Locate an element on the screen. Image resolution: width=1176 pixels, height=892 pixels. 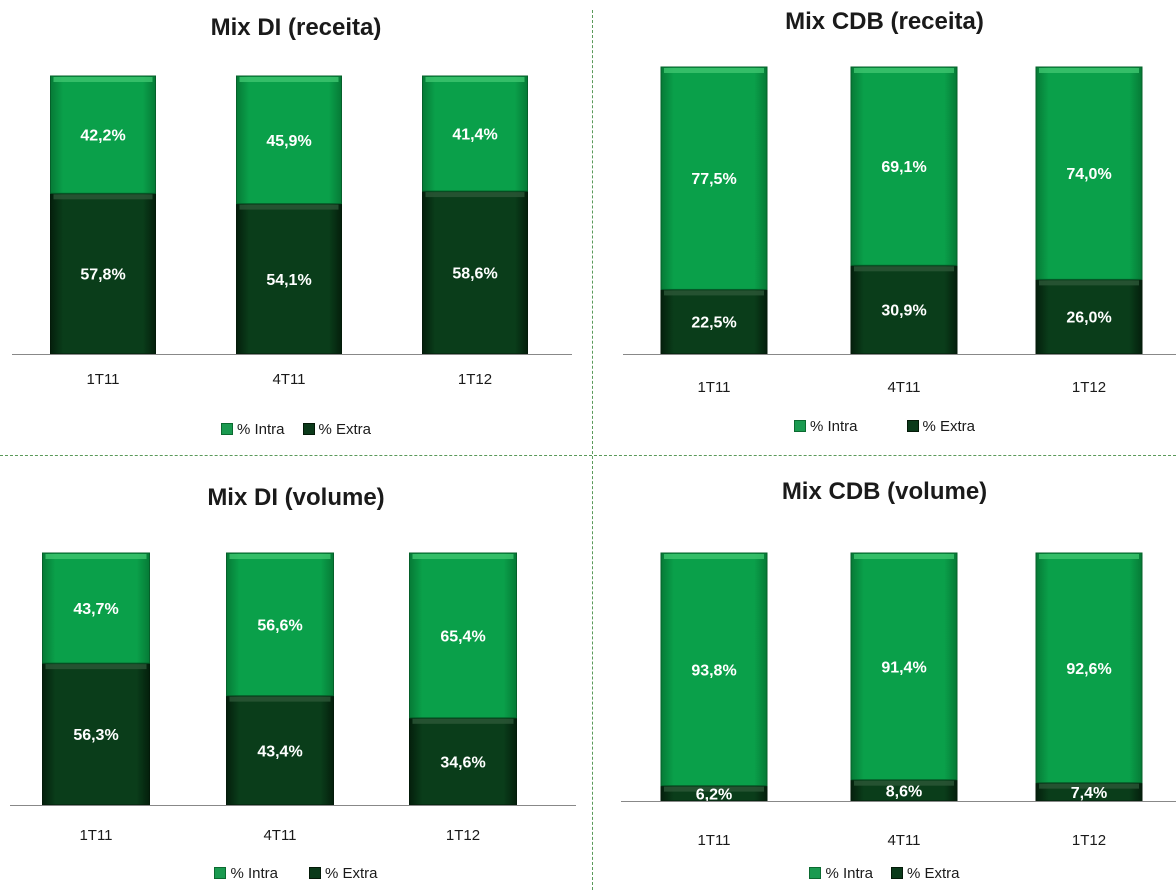
horizontal-divider is located at coordinates (588, 455).